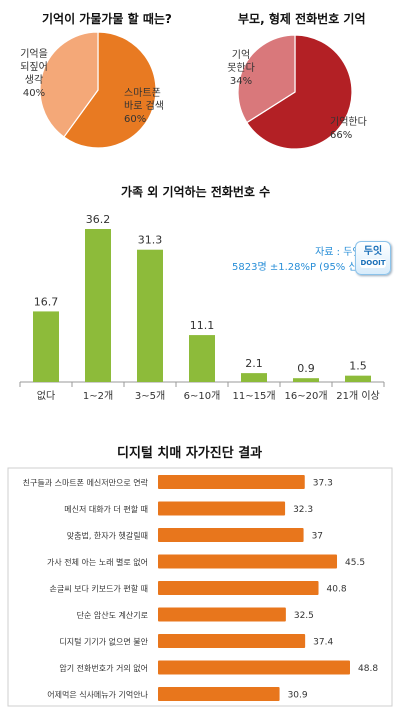 The image size is (400, 712). I want to click on hbar-value-label: 37, so click(317, 537).